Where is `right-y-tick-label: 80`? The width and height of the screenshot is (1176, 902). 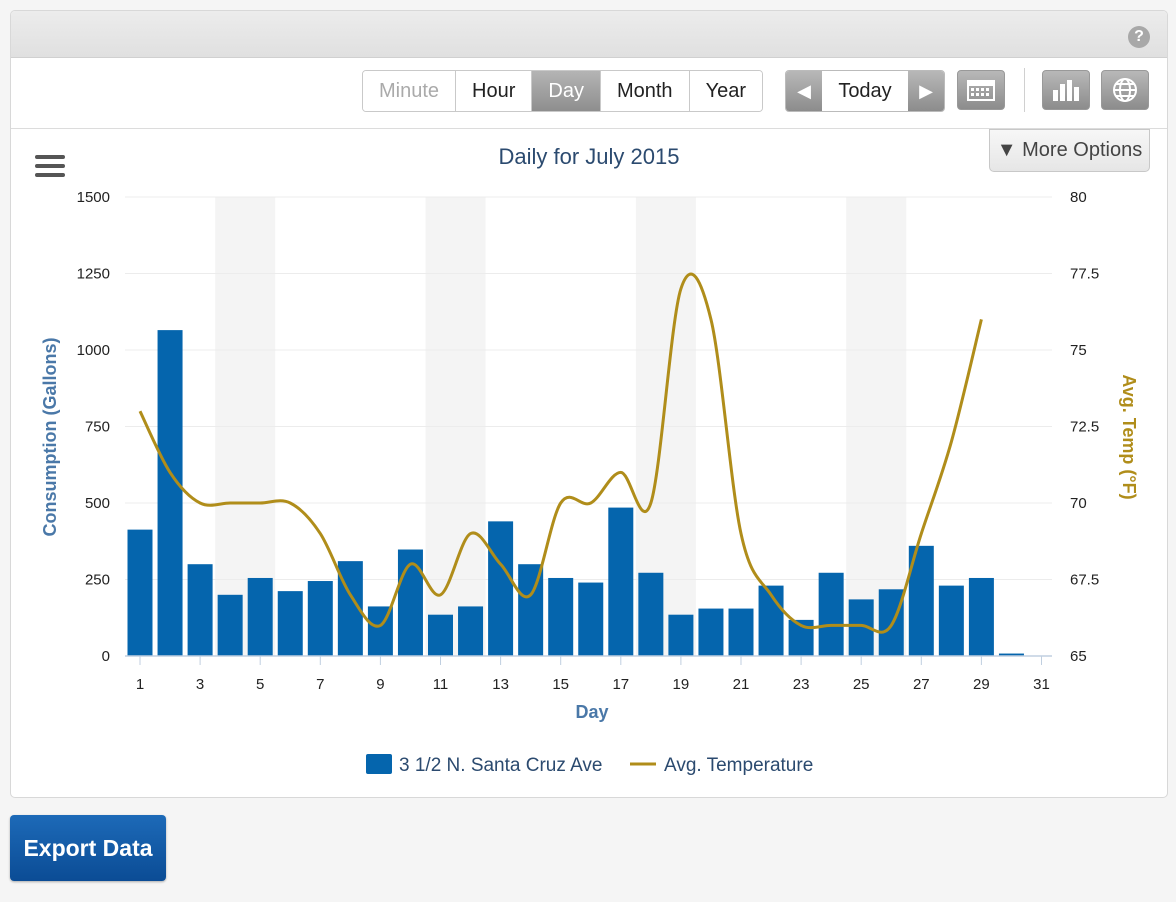
right-y-tick-label: 80 is located at coordinates (1078, 197).